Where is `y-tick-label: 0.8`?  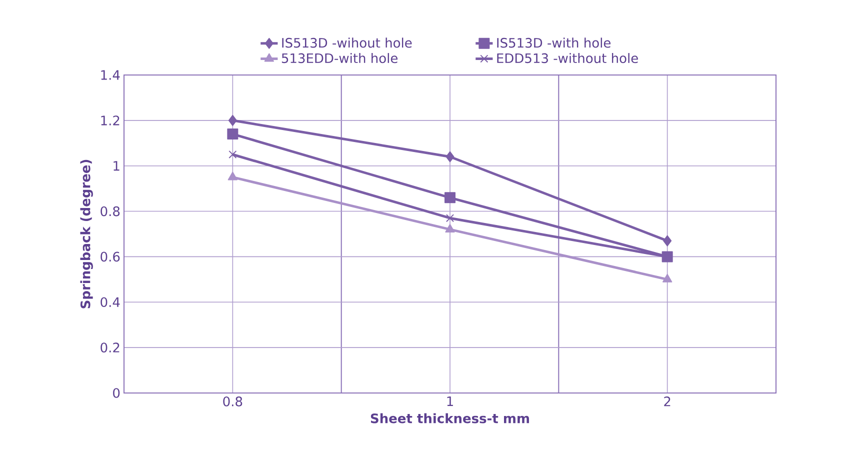
y-tick-label: 0.8 is located at coordinates (110, 211).